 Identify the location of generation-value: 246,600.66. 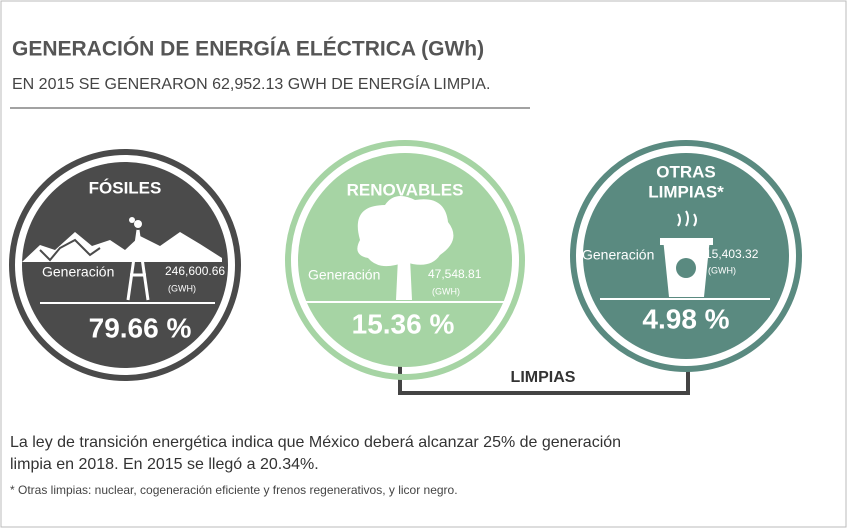
(195, 271).